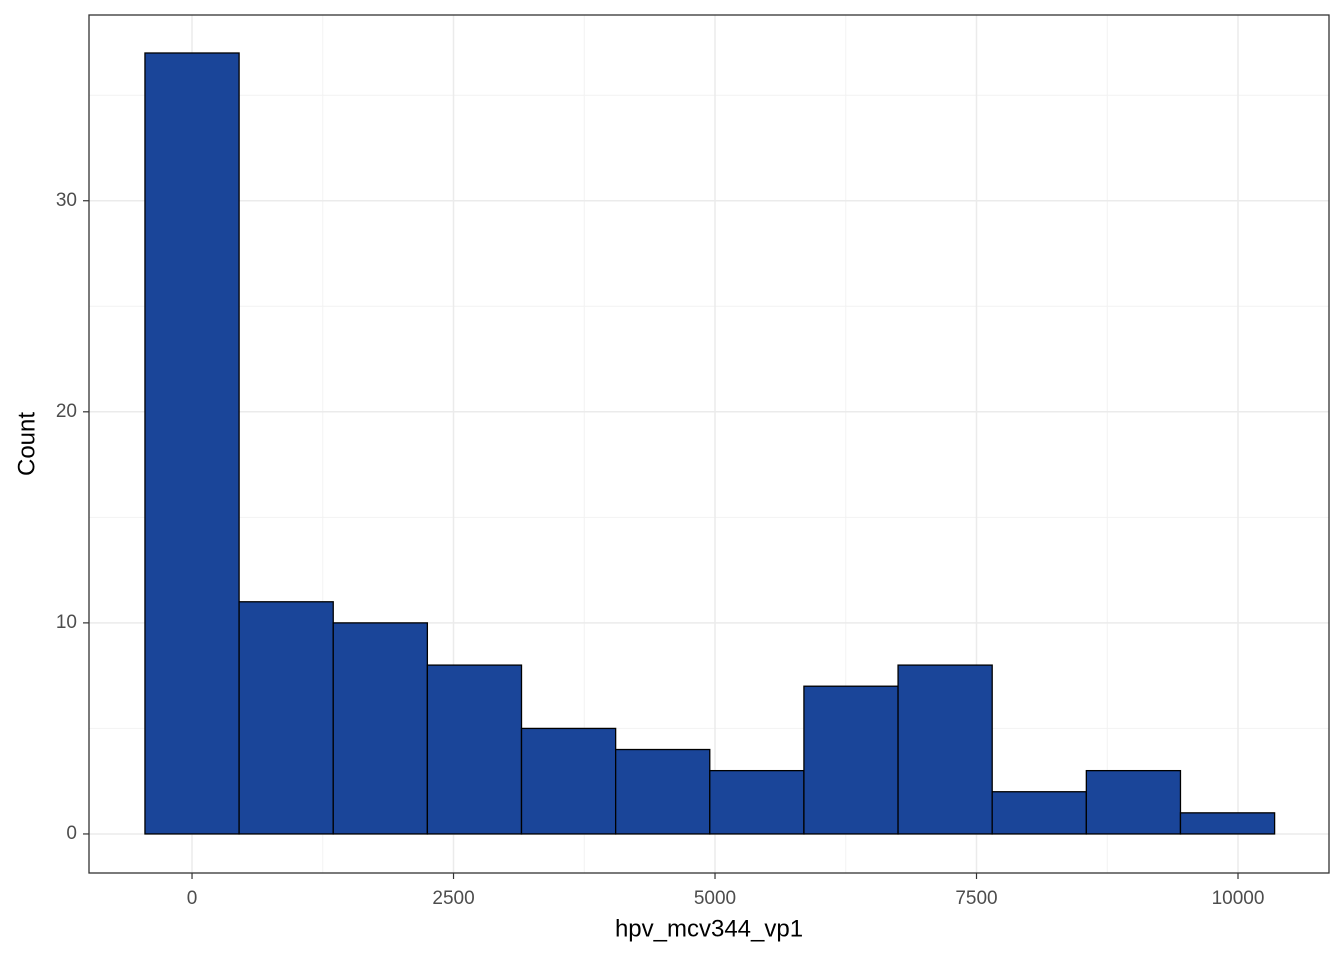 This screenshot has width=1344, height=960. Describe the element at coordinates (1238, 898) in the screenshot. I see `x-tick-label: 10000` at that location.